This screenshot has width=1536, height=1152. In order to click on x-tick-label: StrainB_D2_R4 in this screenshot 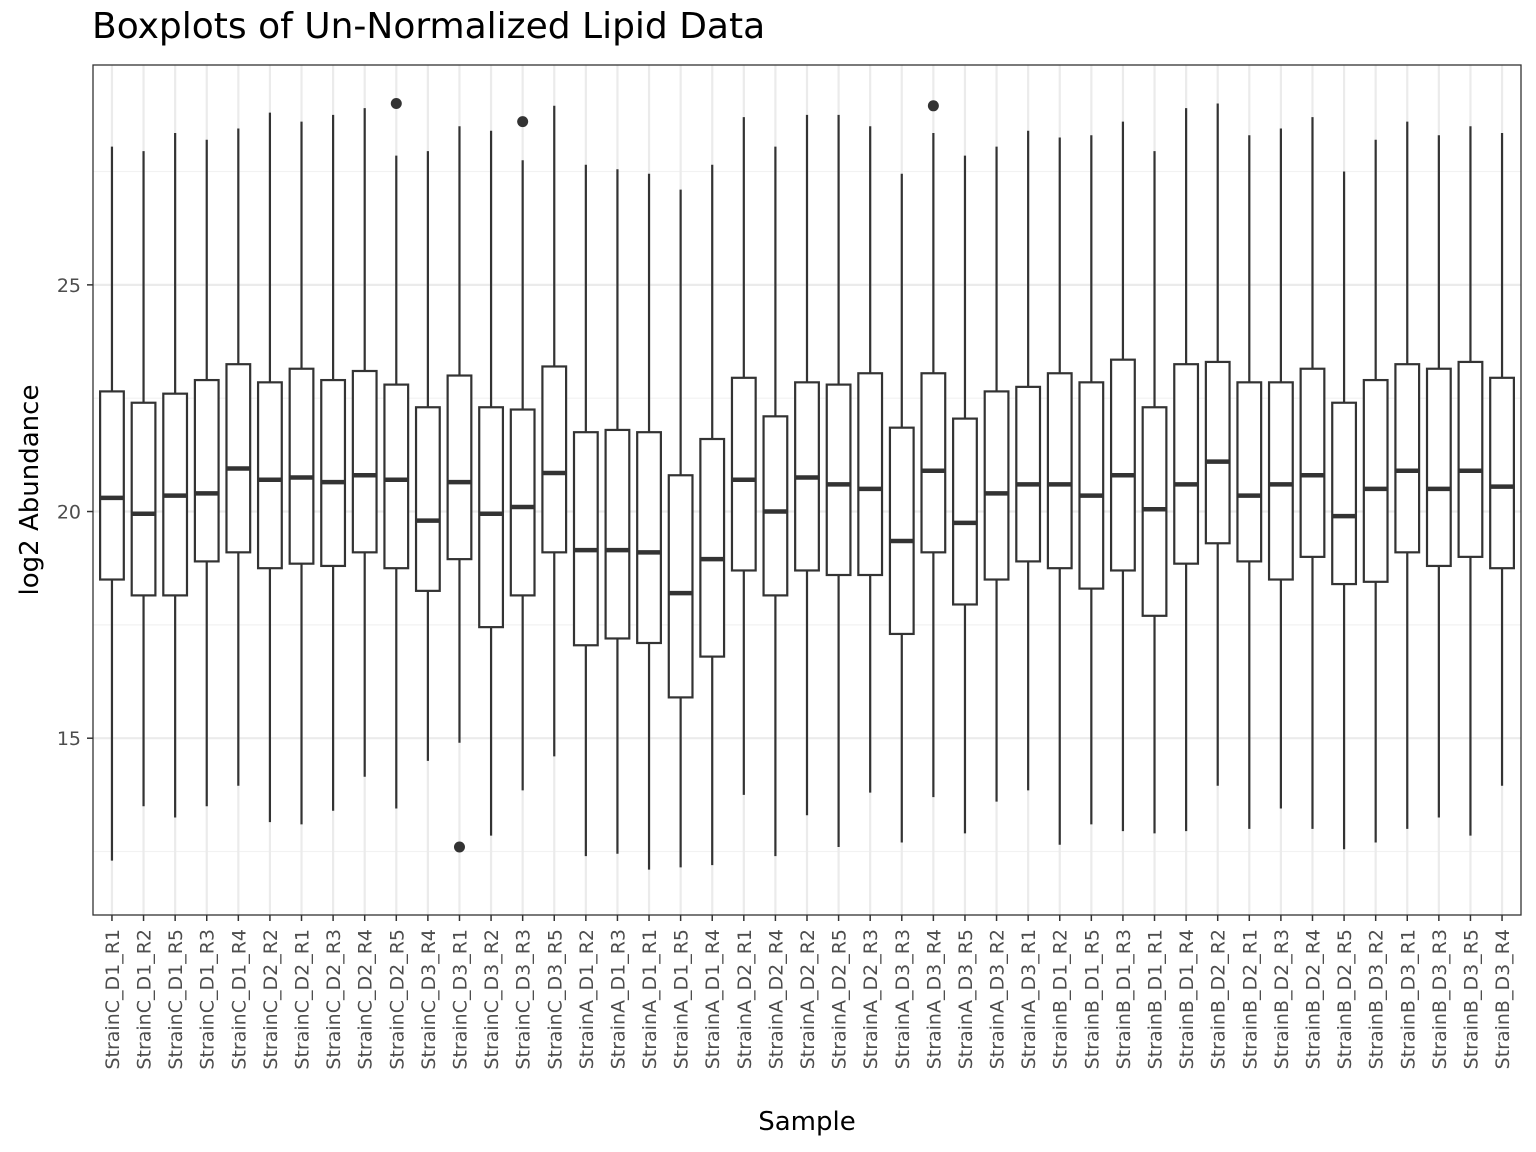, I will do `click(1313, 999)`.